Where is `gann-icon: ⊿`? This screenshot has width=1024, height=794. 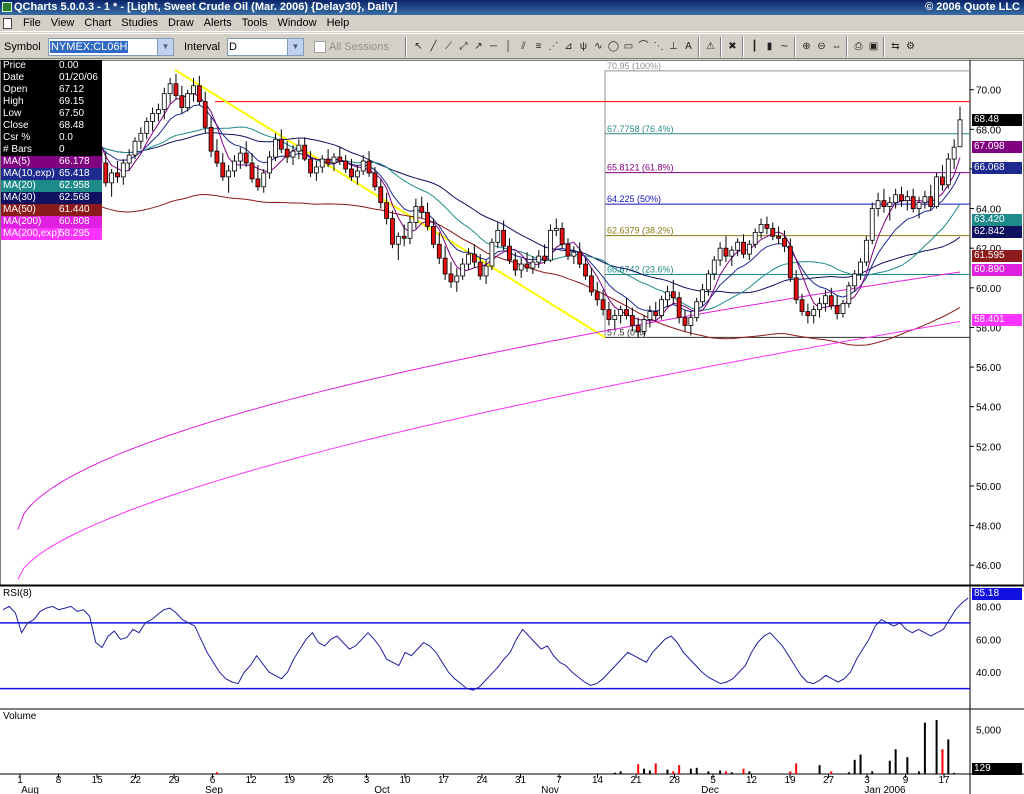
gann-icon: ⊿ is located at coordinates (568, 46).